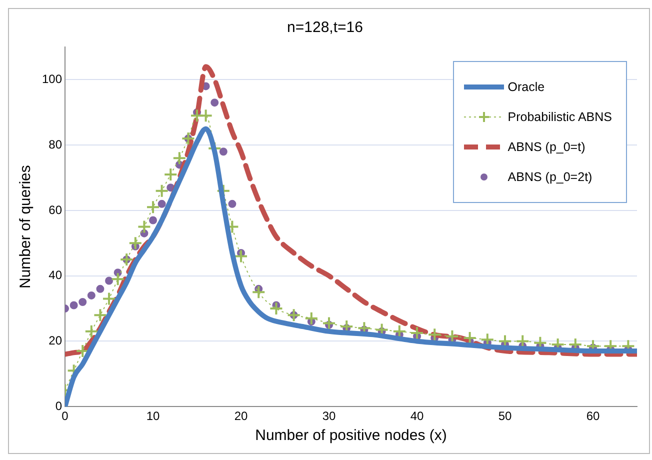  What do you see at coordinates (560, 117) in the screenshot?
I see `legend-label: Probabilistic ABNS` at bounding box center [560, 117].